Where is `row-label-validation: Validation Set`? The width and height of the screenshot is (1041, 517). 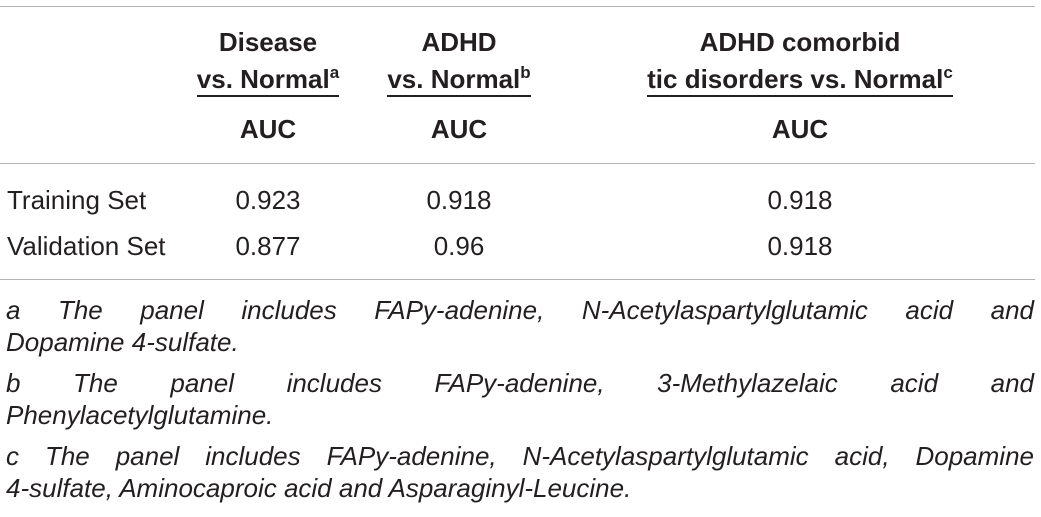 row-label-validation: Validation Set is located at coordinates (86, 246).